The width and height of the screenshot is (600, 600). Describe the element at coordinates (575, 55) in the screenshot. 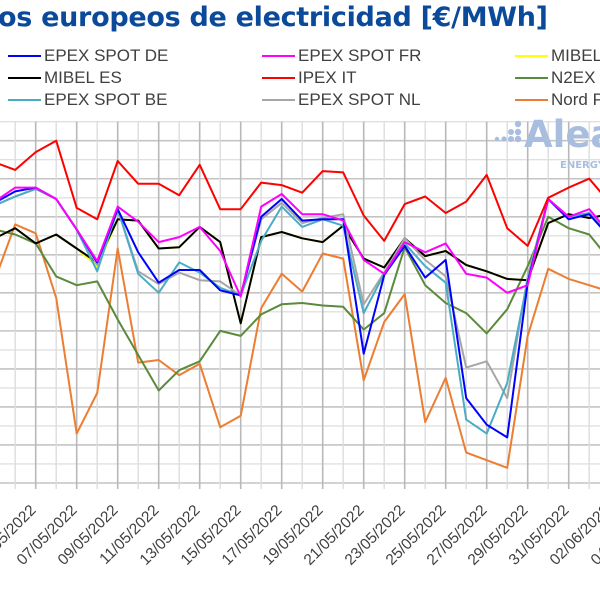

I see `legend-label: MIBEL` at that location.